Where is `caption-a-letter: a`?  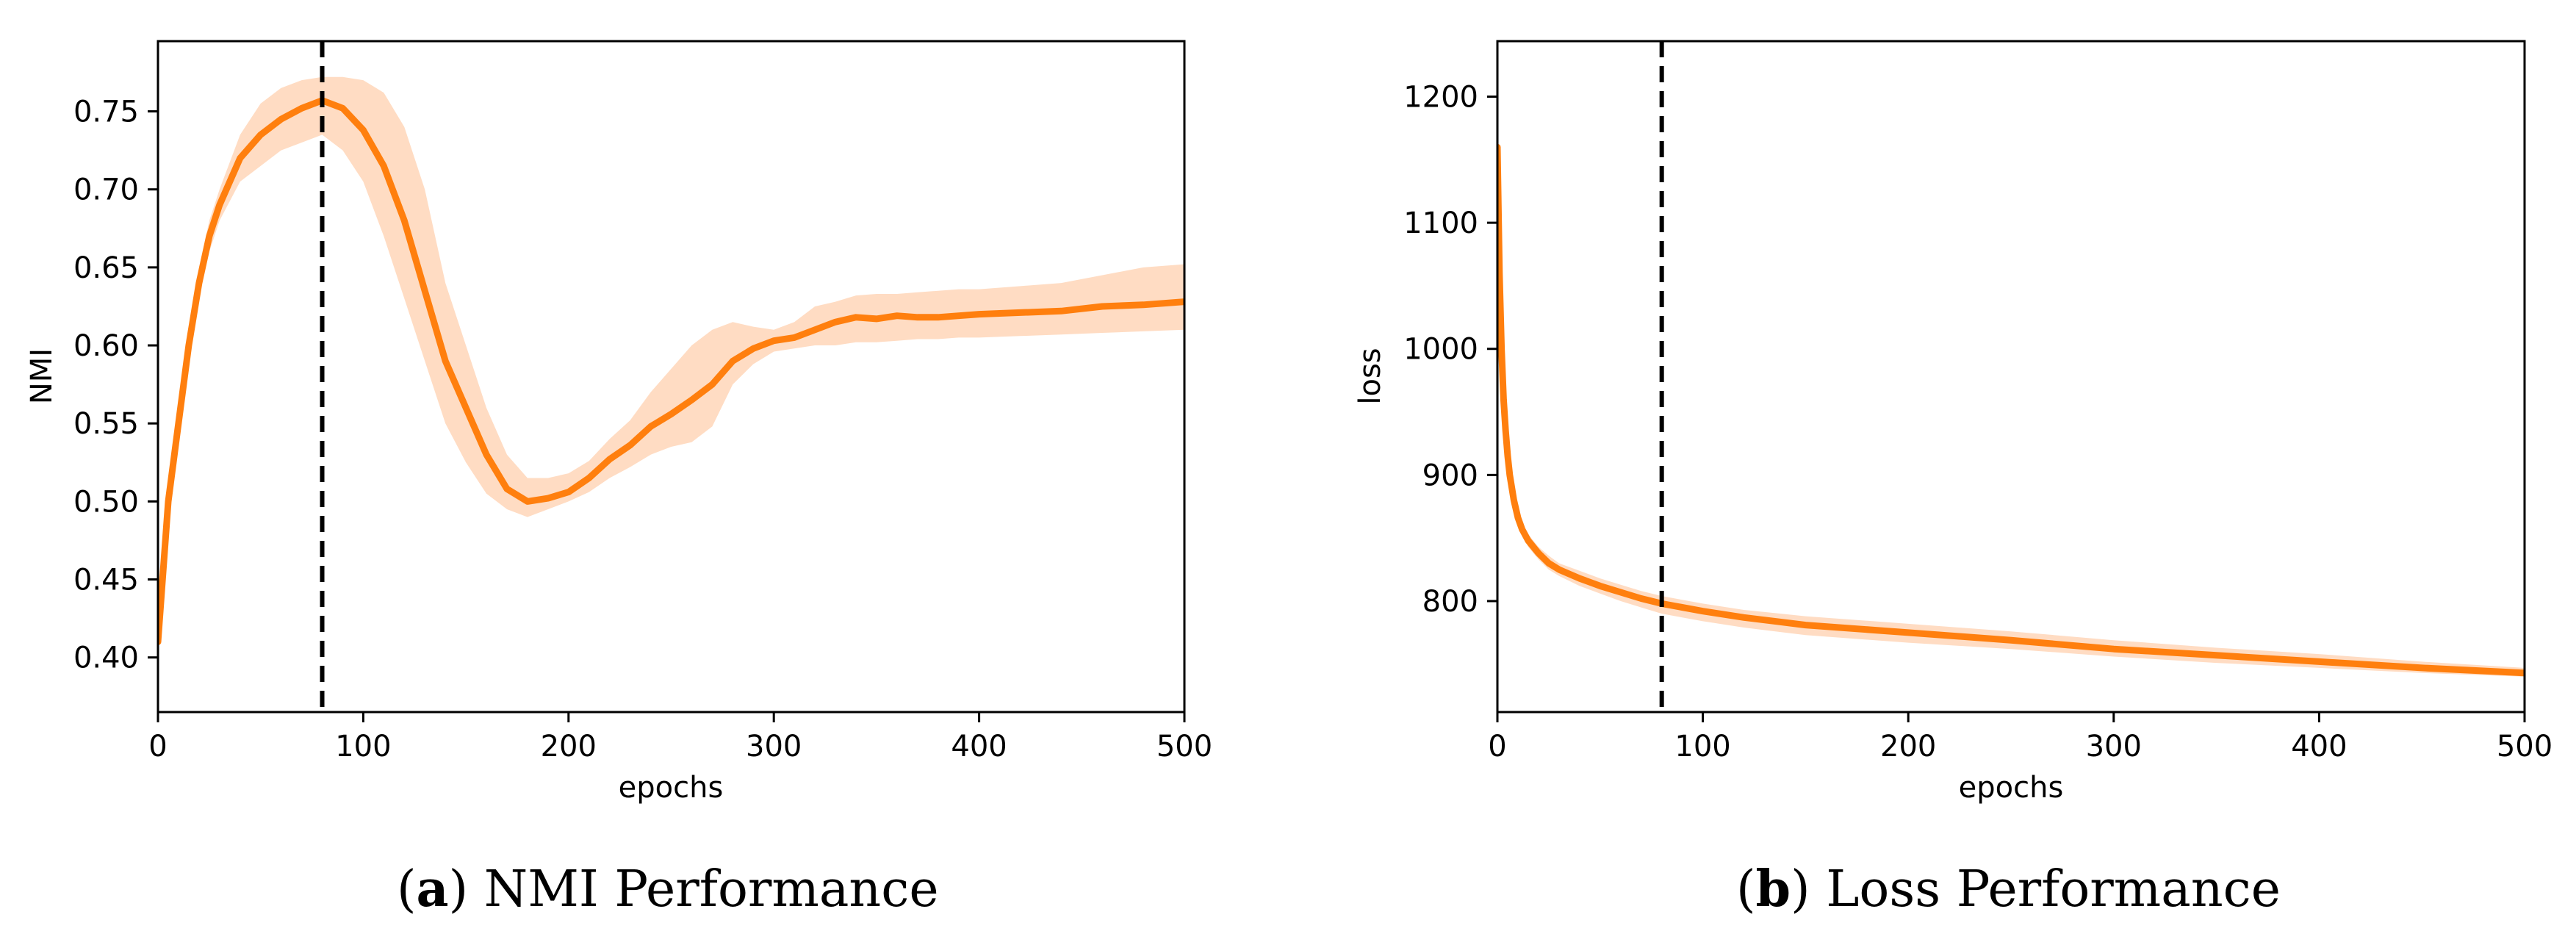 caption-a-letter: a is located at coordinates (432, 889).